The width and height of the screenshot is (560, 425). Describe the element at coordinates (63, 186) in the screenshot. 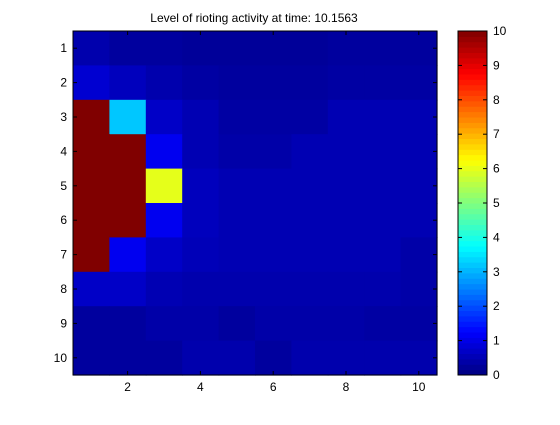

I see `y-tick-label: 5` at that location.